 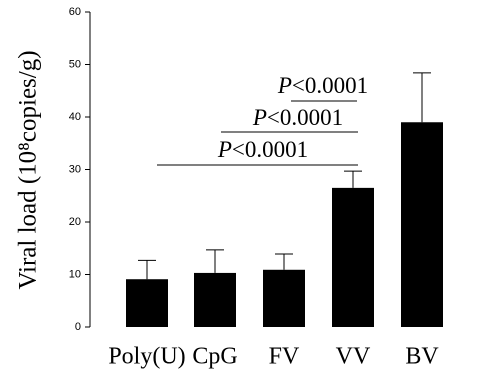 I want to click on y-tick-label: 40, so click(x=75, y=117).